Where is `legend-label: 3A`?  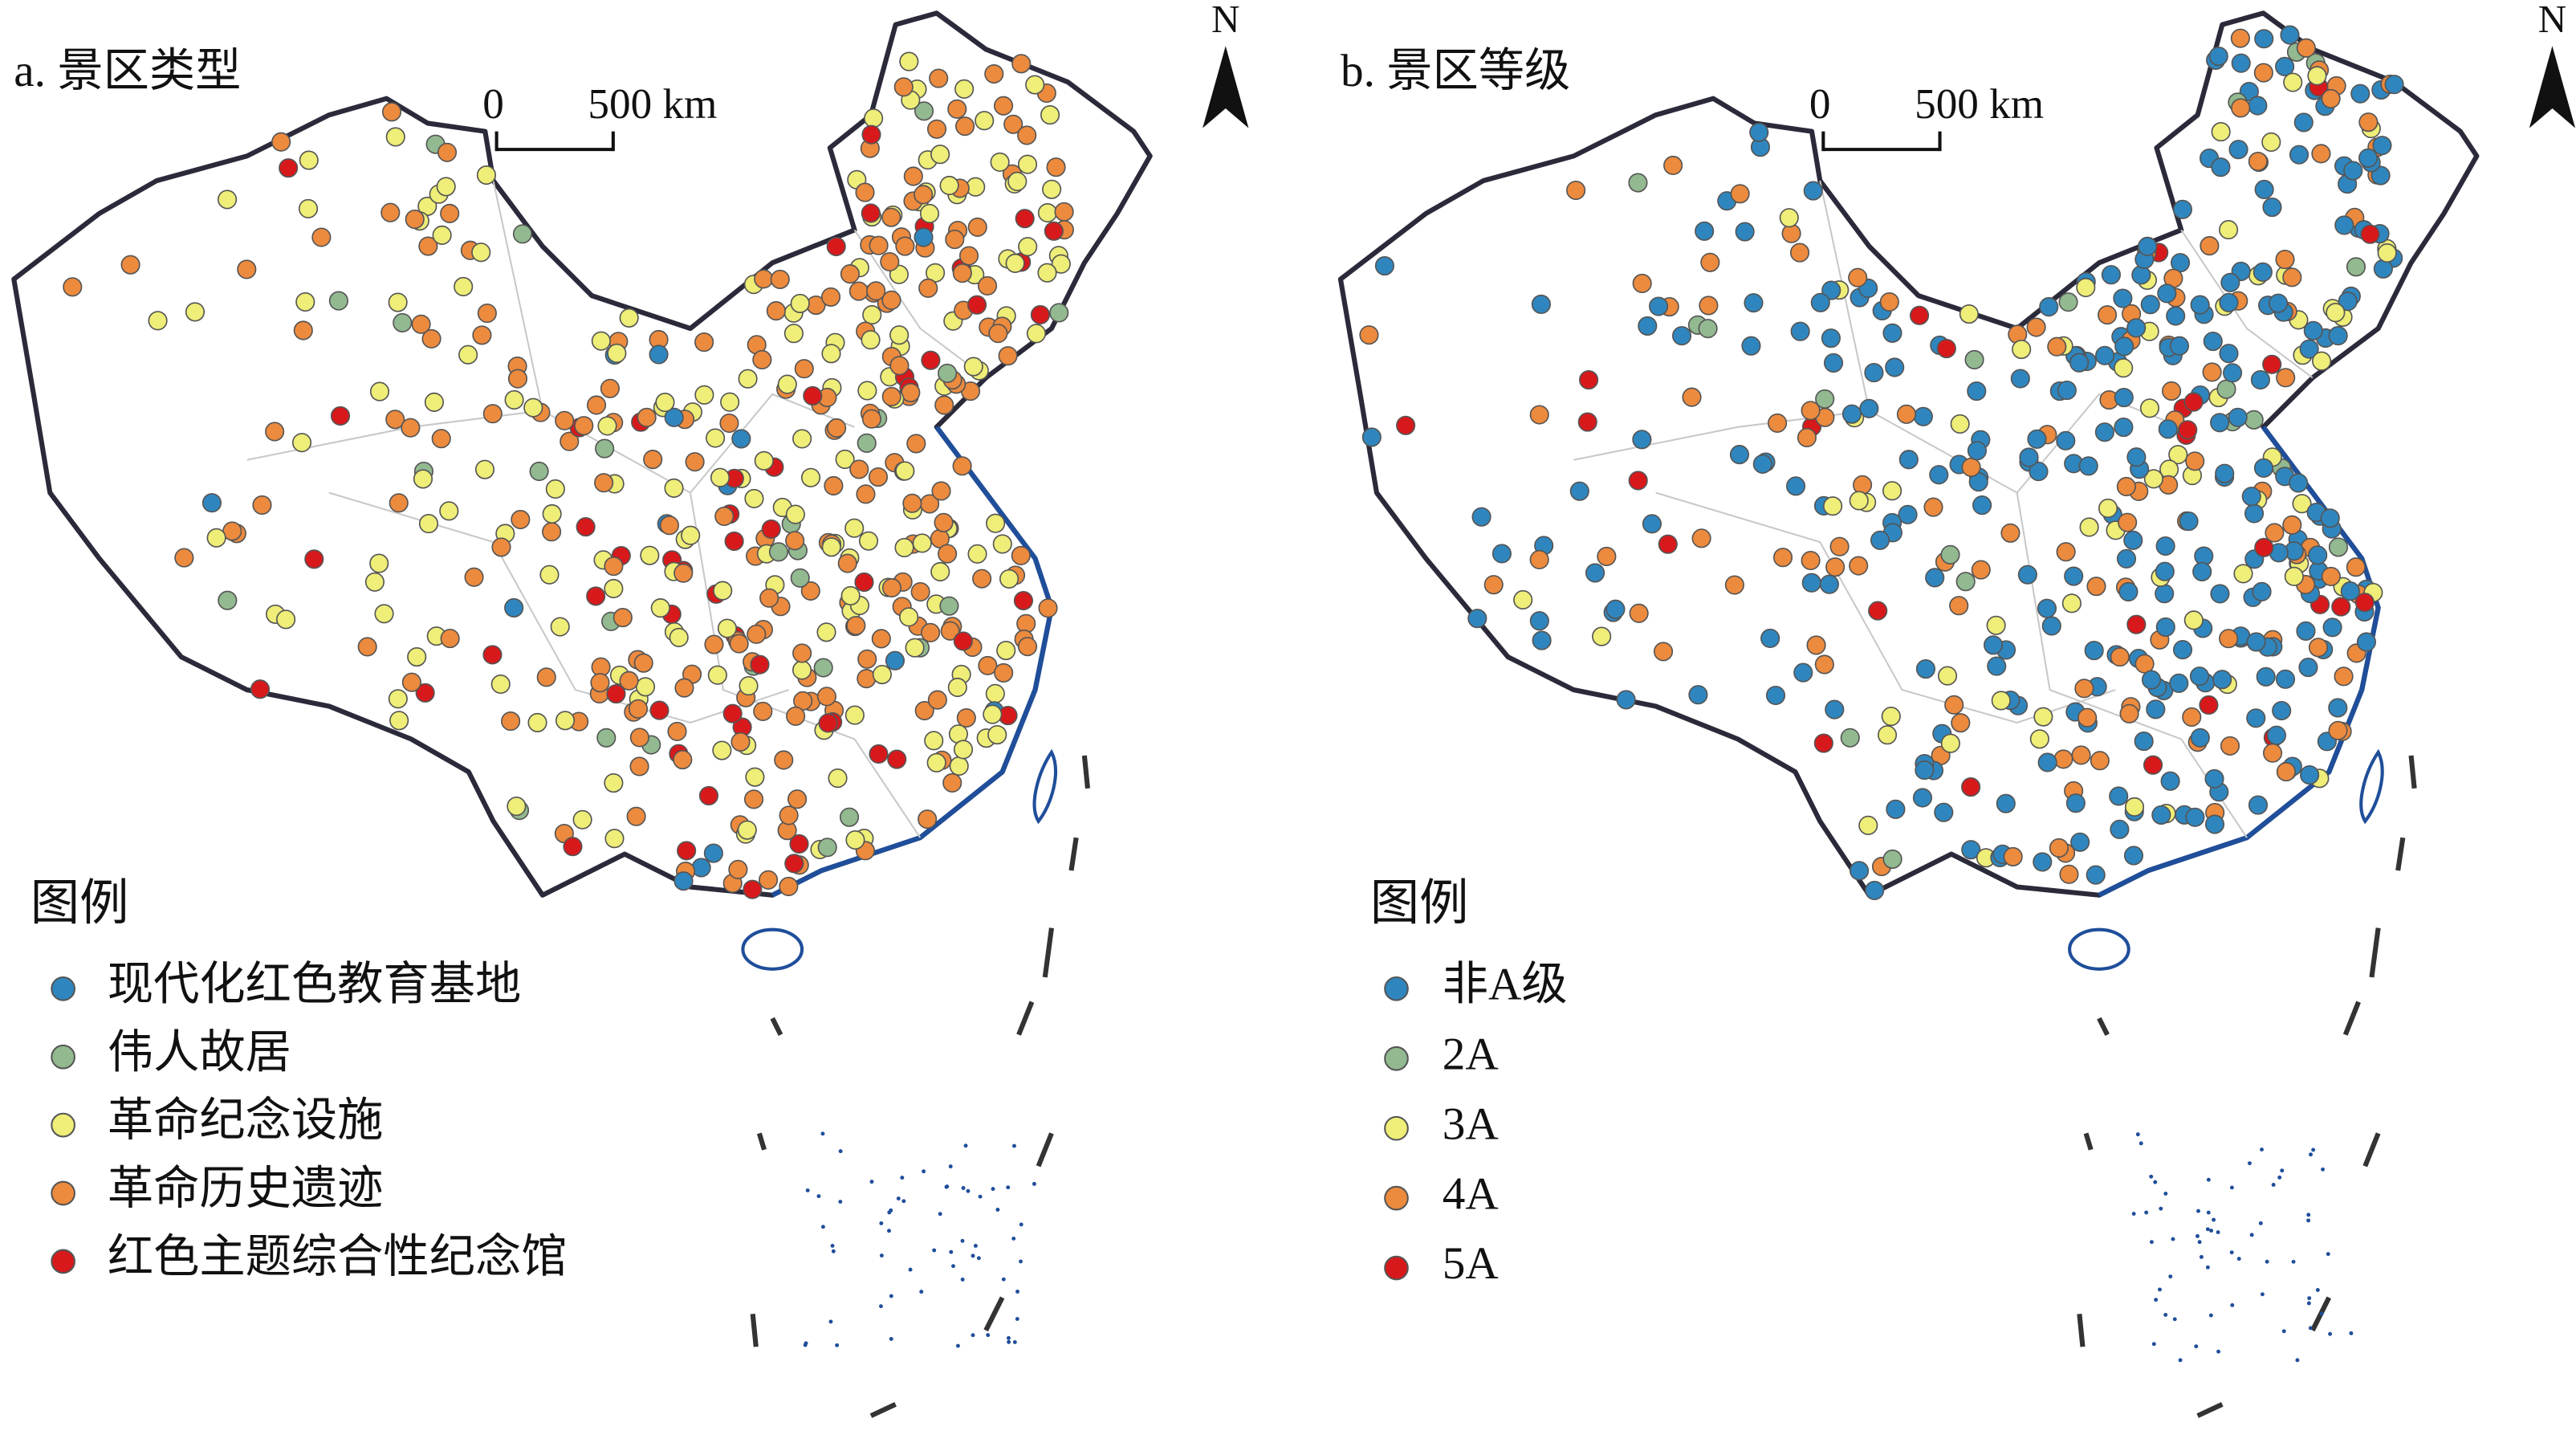 legend-label: 3A is located at coordinates (1471, 1123).